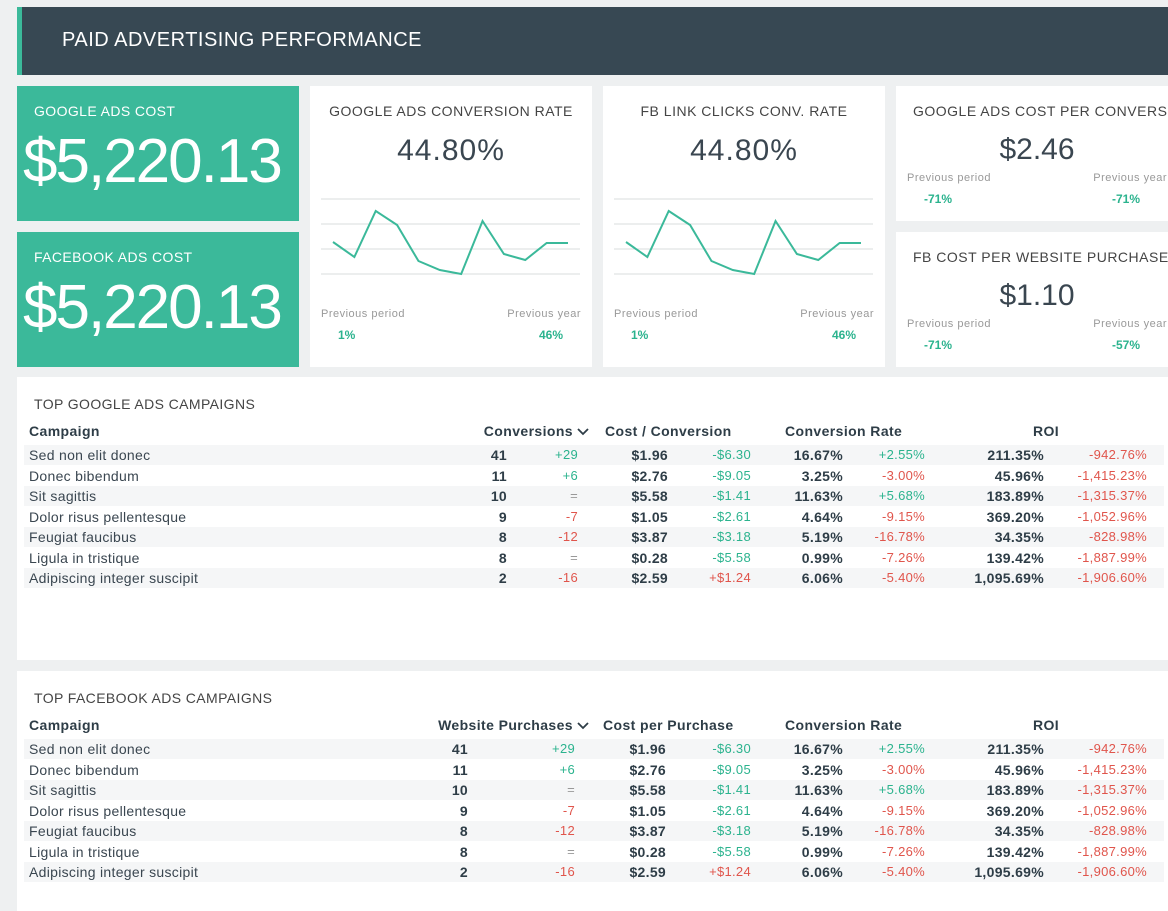  Describe the element at coordinates (158, 153) in the screenshot. I see `kpi-card: GOOGLE ADS COST $5,220.13` at that location.